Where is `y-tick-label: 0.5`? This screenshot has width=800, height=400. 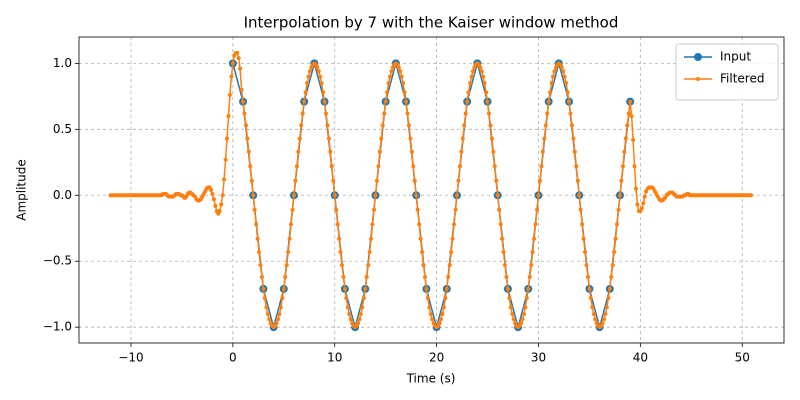
y-tick-label: 0.5 is located at coordinates (62, 129).